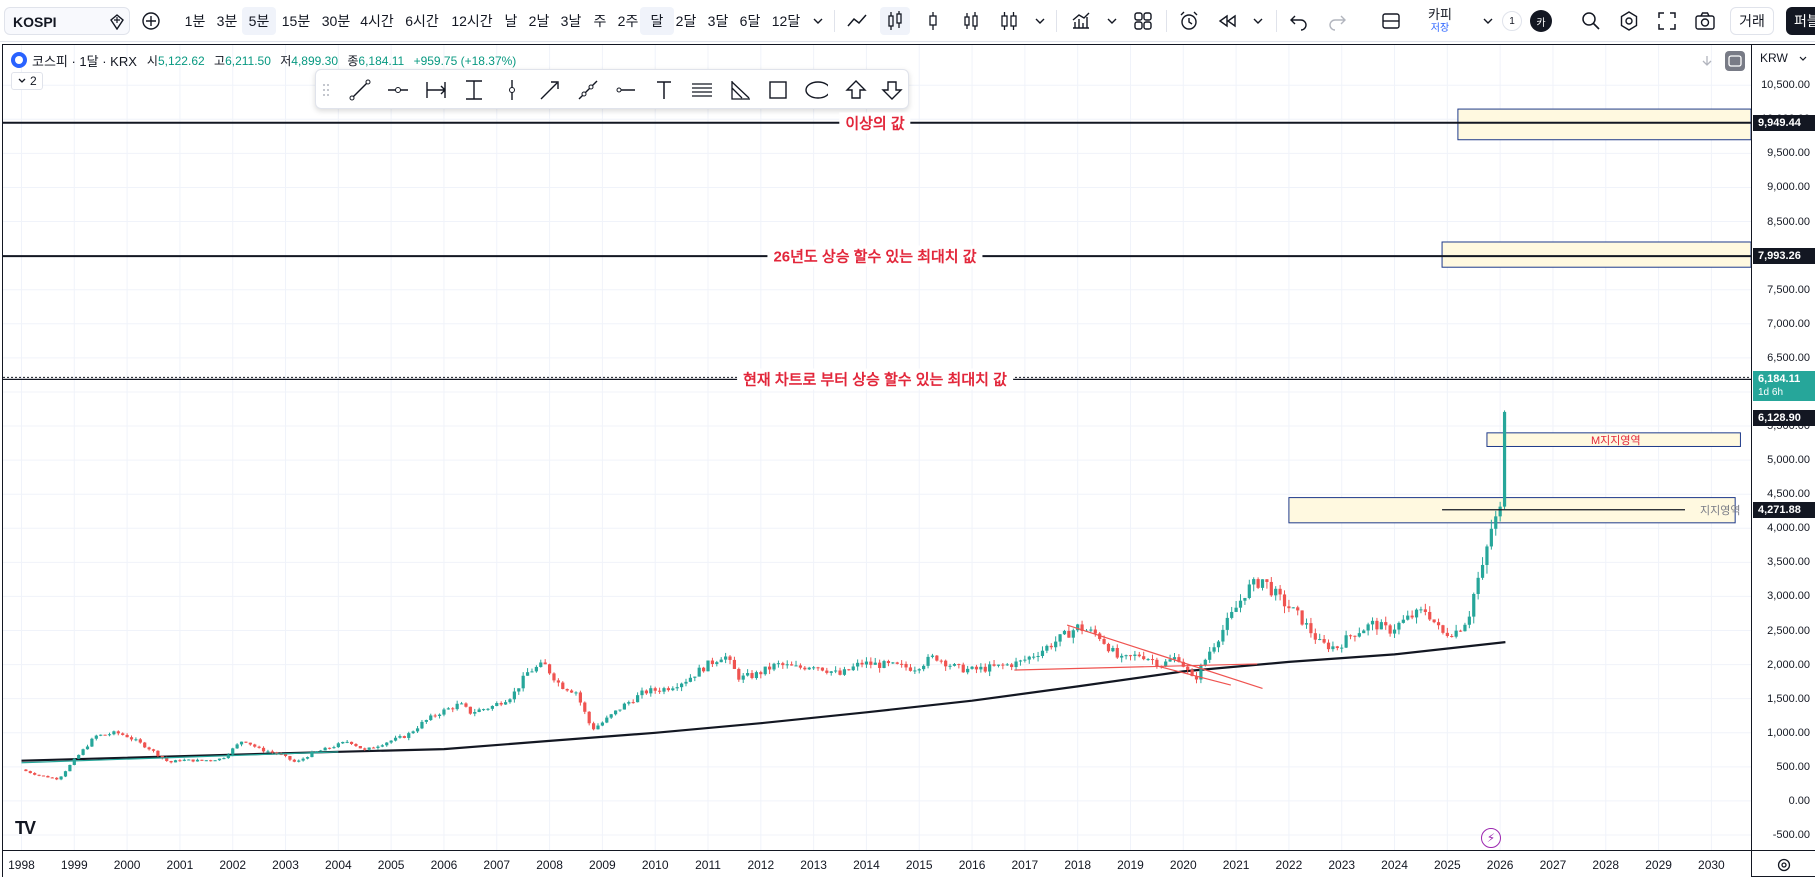  I want to click on layouts-button, so click(1143, 21).